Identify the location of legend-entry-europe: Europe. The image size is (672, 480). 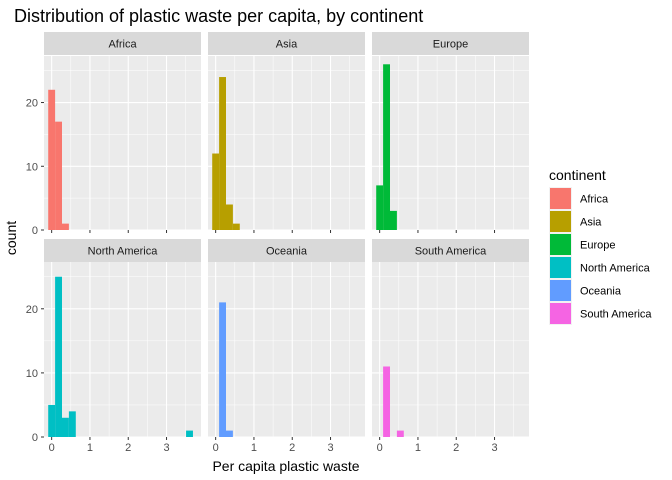
(582, 244).